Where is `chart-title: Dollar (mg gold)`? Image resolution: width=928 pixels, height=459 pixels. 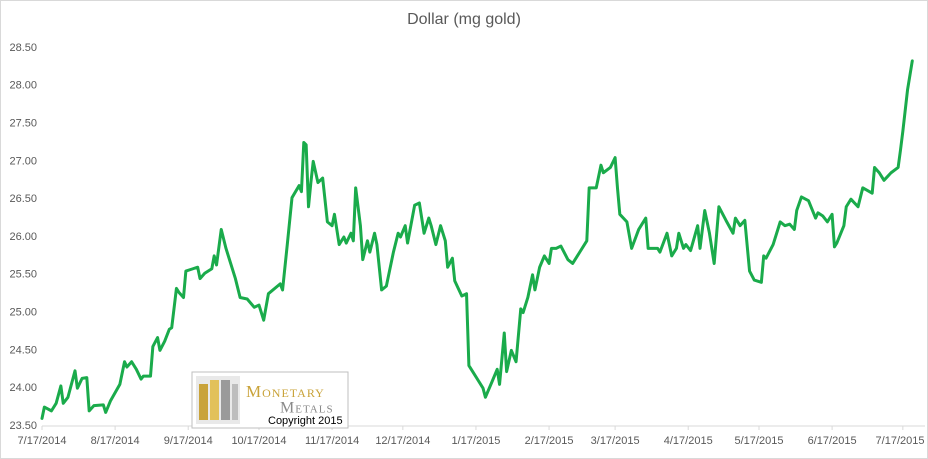
chart-title: Dollar (mg gold) is located at coordinates (464, 19).